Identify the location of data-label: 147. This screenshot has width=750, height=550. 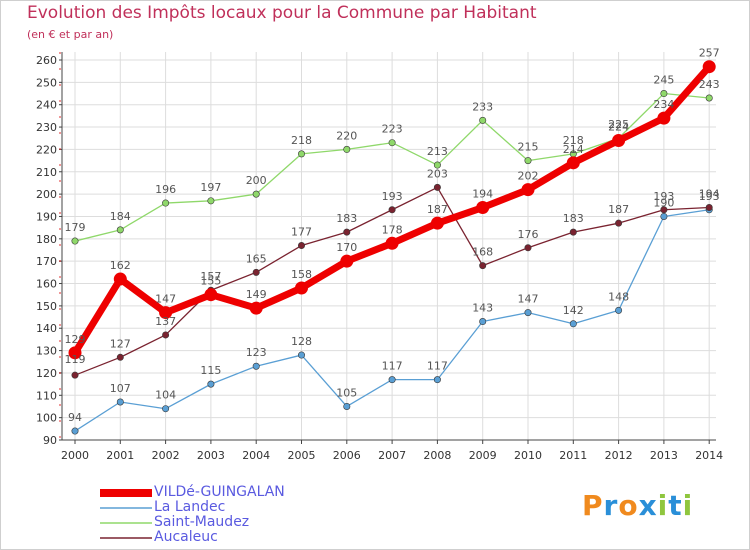
(528, 299).